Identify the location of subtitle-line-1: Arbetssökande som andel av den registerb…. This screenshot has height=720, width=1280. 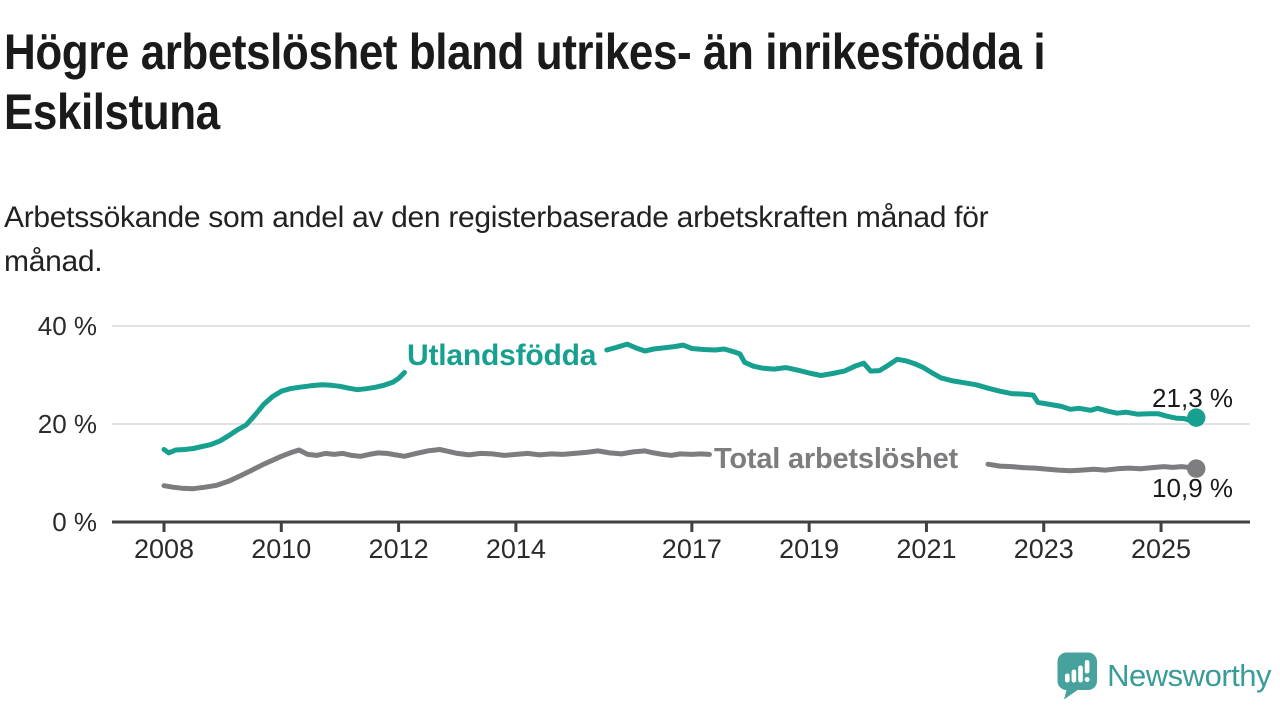
(496, 217).